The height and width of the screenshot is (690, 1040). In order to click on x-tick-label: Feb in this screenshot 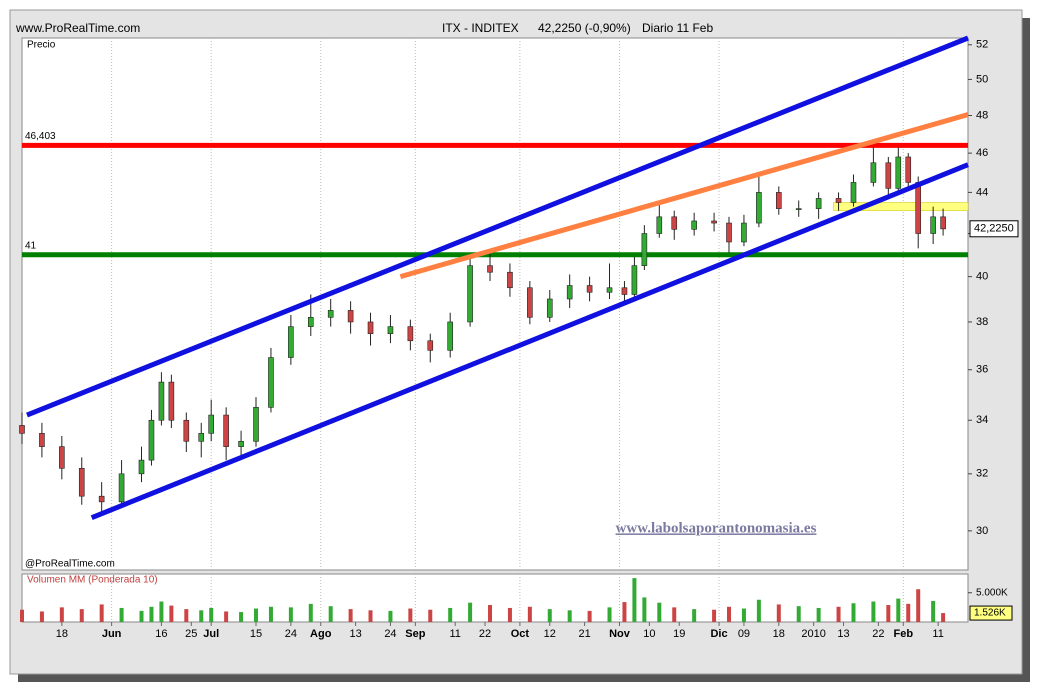, I will do `click(903, 634)`.